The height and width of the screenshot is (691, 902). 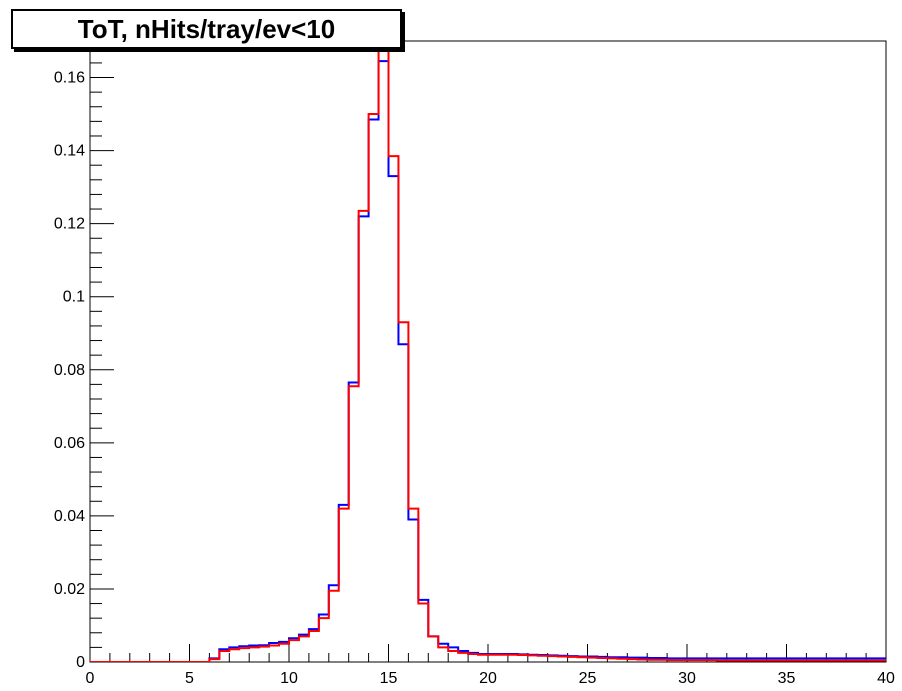 What do you see at coordinates (74, 297) in the screenshot?
I see `y-tick-label: 0.1` at bounding box center [74, 297].